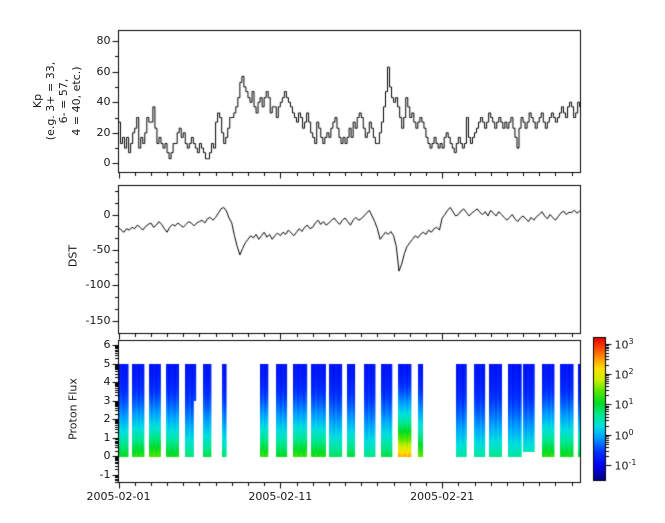 Image resolution: width=665 pixels, height=523 pixels. I want to click on proton-flux-ytick-label: 6, so click(107, 345).